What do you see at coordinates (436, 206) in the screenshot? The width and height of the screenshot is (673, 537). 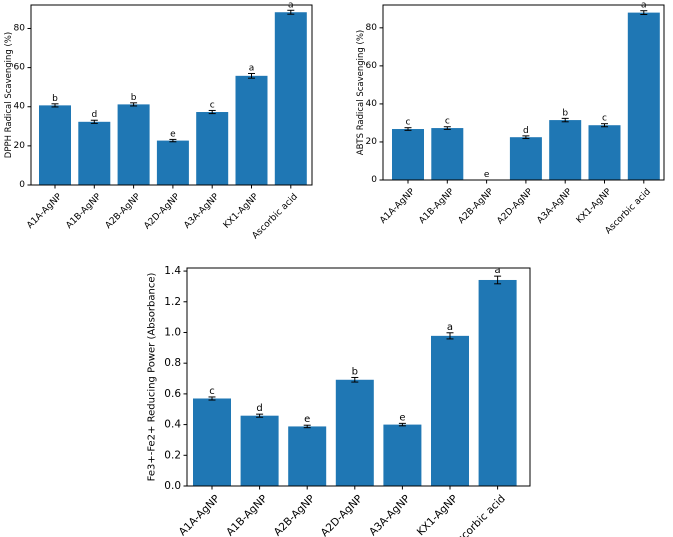 I see `abts-x-tick-label: A1B-AgNP` at bounding box center [436, 206].